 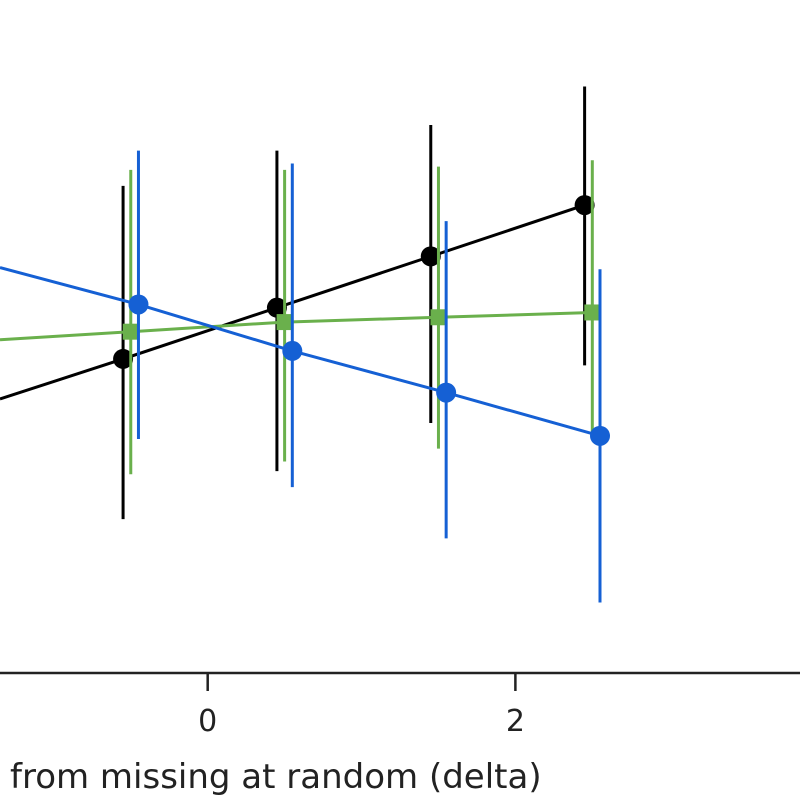 What do you see at coordinates (276, 777) in the screenshot?
I see `x-axis-label: from missing at random (delta)` at bounding box center [276, 777].